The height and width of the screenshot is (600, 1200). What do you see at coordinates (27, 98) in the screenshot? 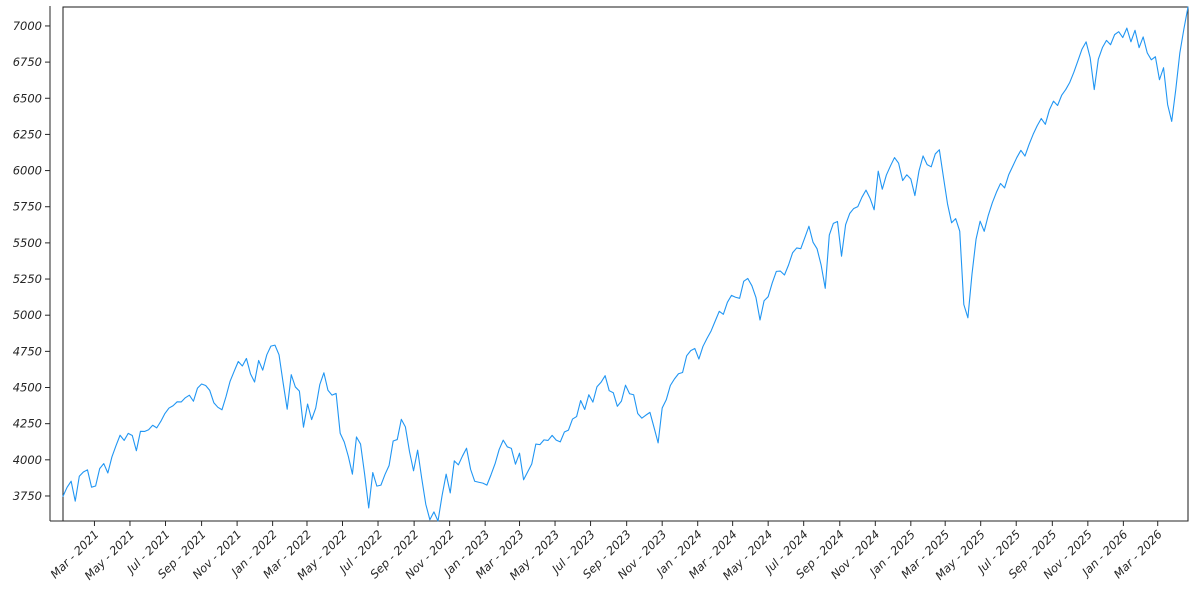
I see `y-tick-label: 6500` at bounding box center [27, 98].